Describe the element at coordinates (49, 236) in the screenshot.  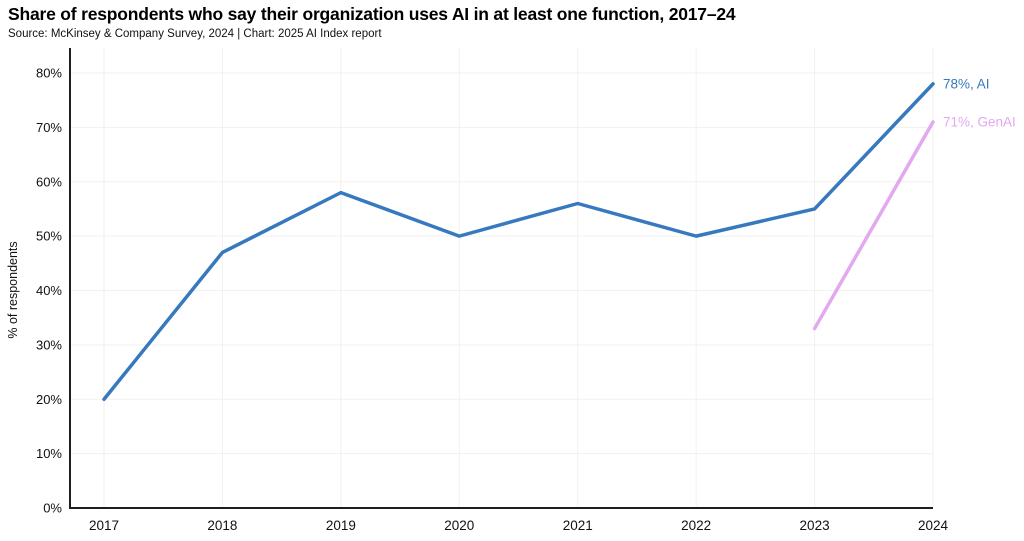
I see `y-tick-label: 50%` at that location.